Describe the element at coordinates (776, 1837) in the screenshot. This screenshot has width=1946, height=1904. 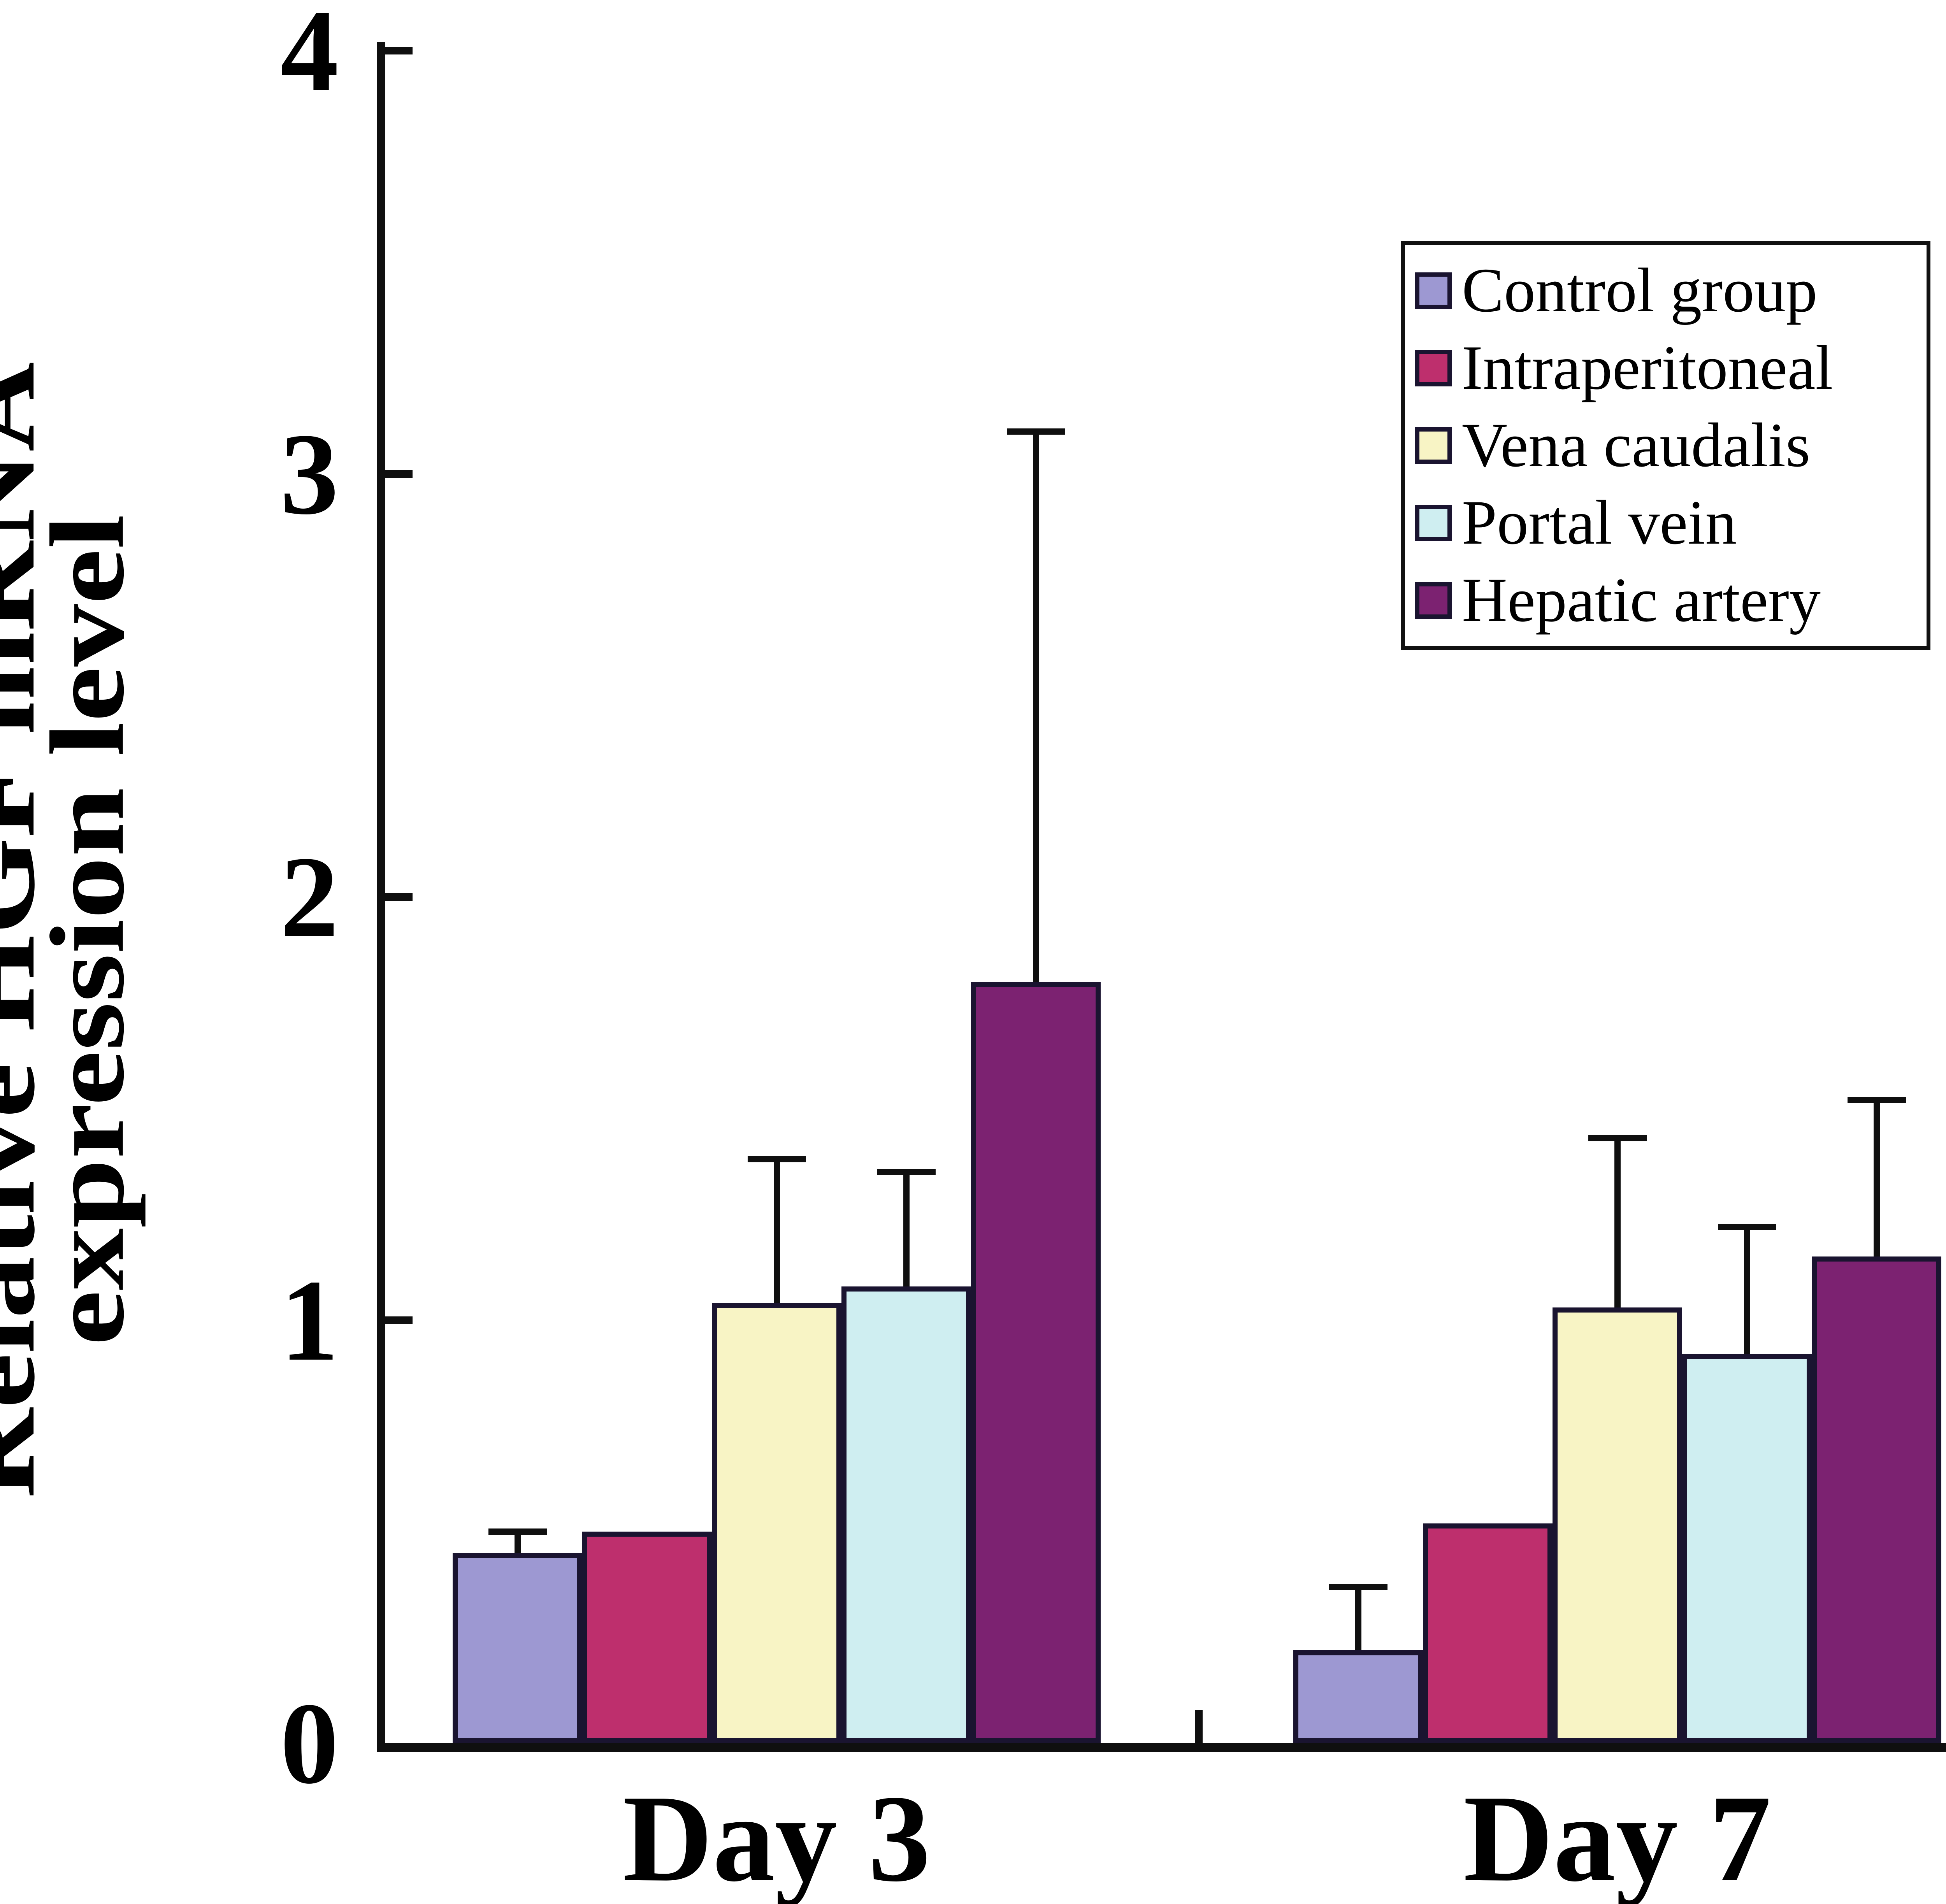
I see `group-label-day-3: Day 3` at that location.